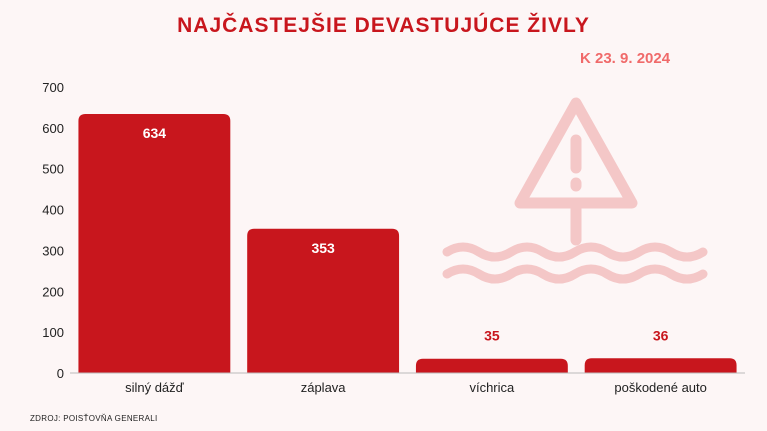 Image resolution: width=767 pixels, height=431 pixels. What do you see at coordinates (575, 263) in the screenshot?
I see `waves-icon` at bounding box center [575, 263].